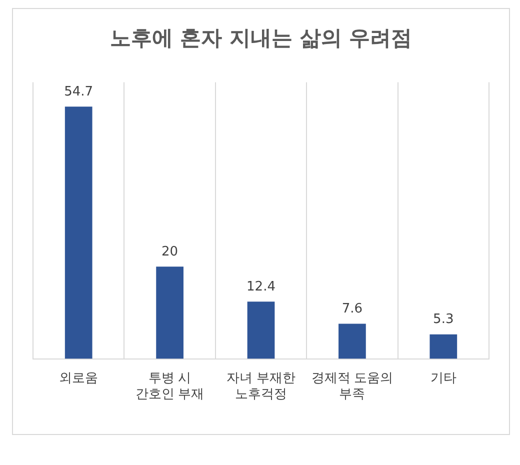  Describe the element at coordinates (352, 385) in the screenshot. I see `x-tick-label: 경제적 도움의 부족` at that location.